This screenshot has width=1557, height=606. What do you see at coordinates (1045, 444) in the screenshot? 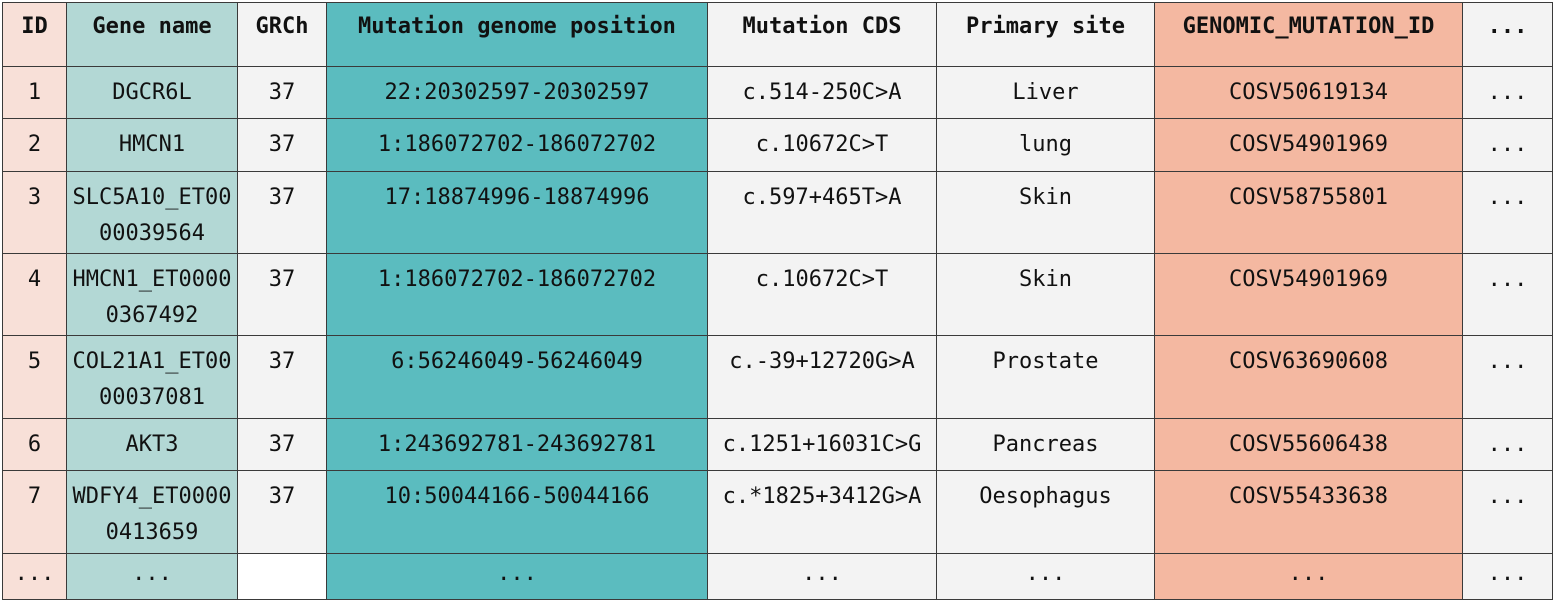
I see `cell-primary-site: Pancreas` at bounding box center [1045, 444].